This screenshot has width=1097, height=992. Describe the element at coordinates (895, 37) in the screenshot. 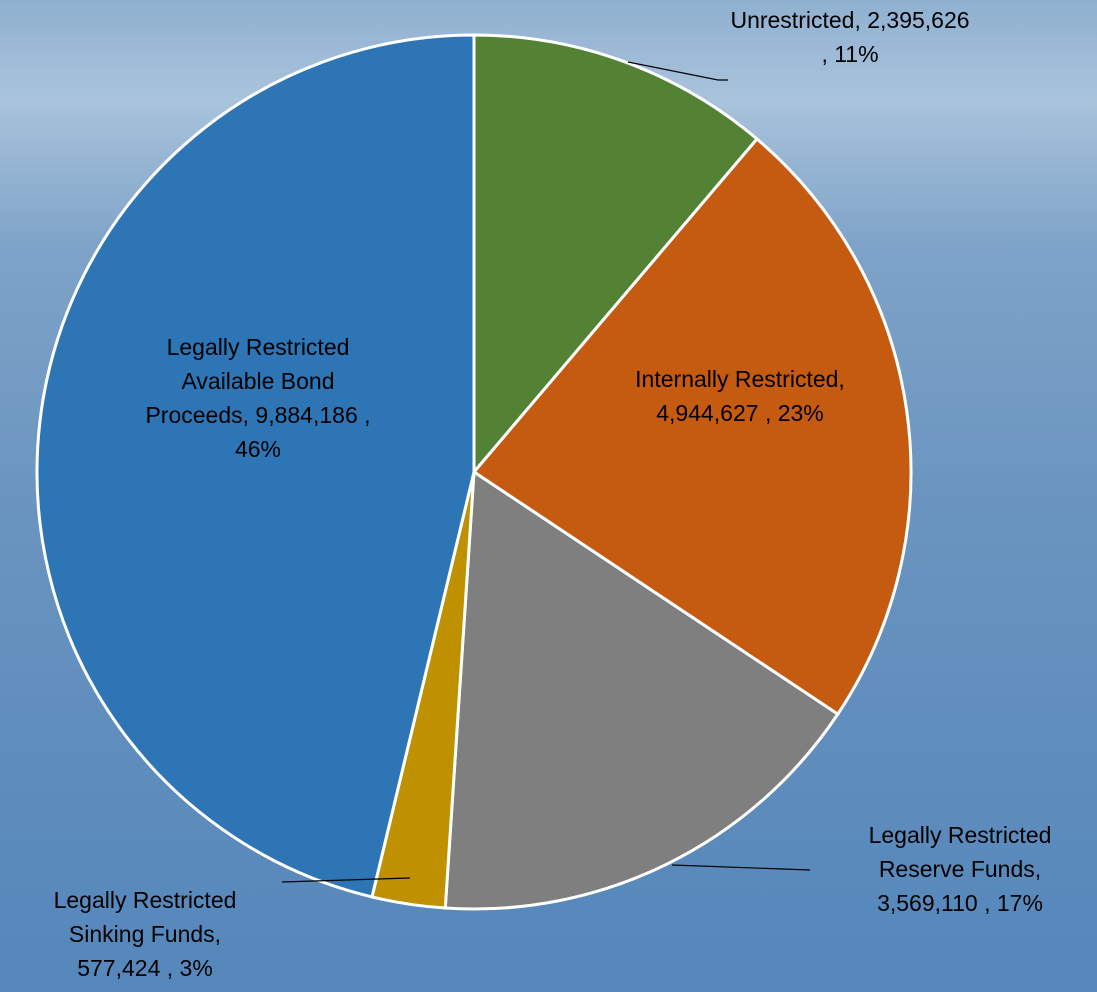

I see `value-label: 2,395,626 , 11%` at that location.